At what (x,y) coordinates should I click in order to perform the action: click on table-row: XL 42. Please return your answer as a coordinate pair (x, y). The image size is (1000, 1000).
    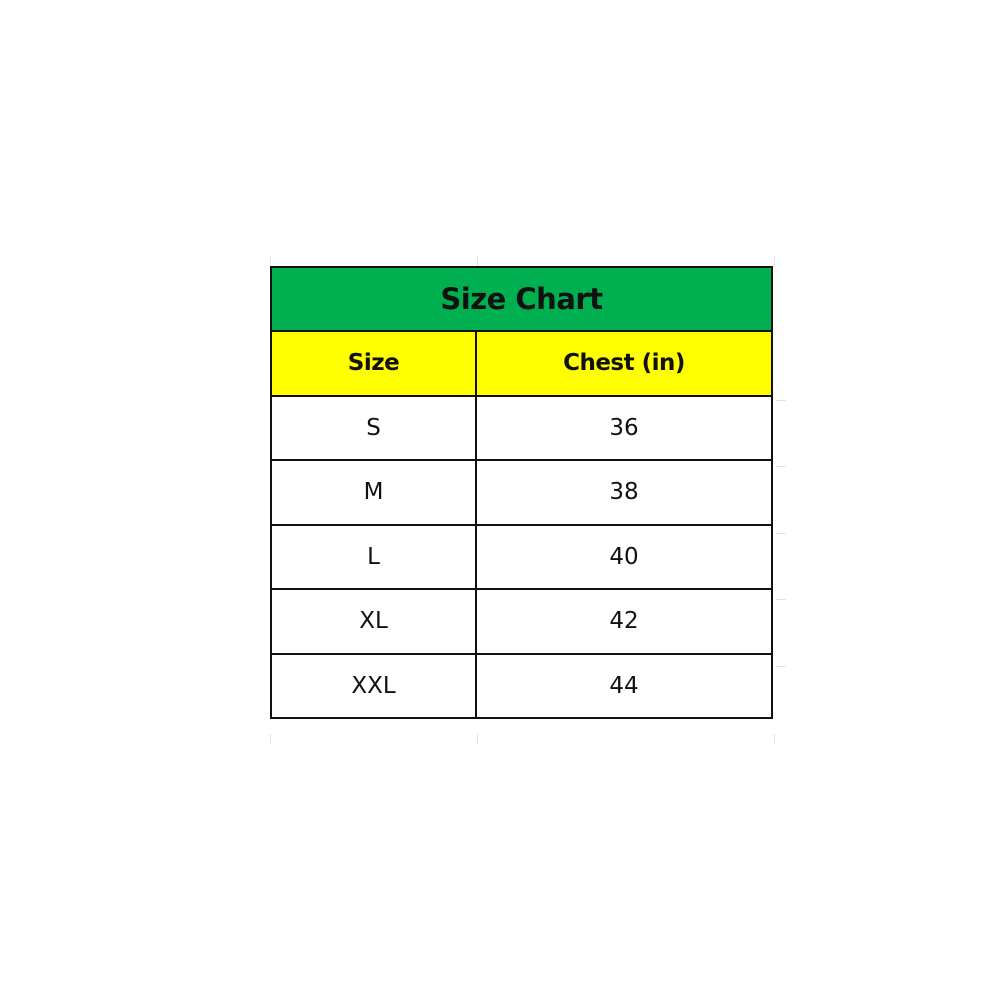
    Looking at the image, I should click on (521, 621).